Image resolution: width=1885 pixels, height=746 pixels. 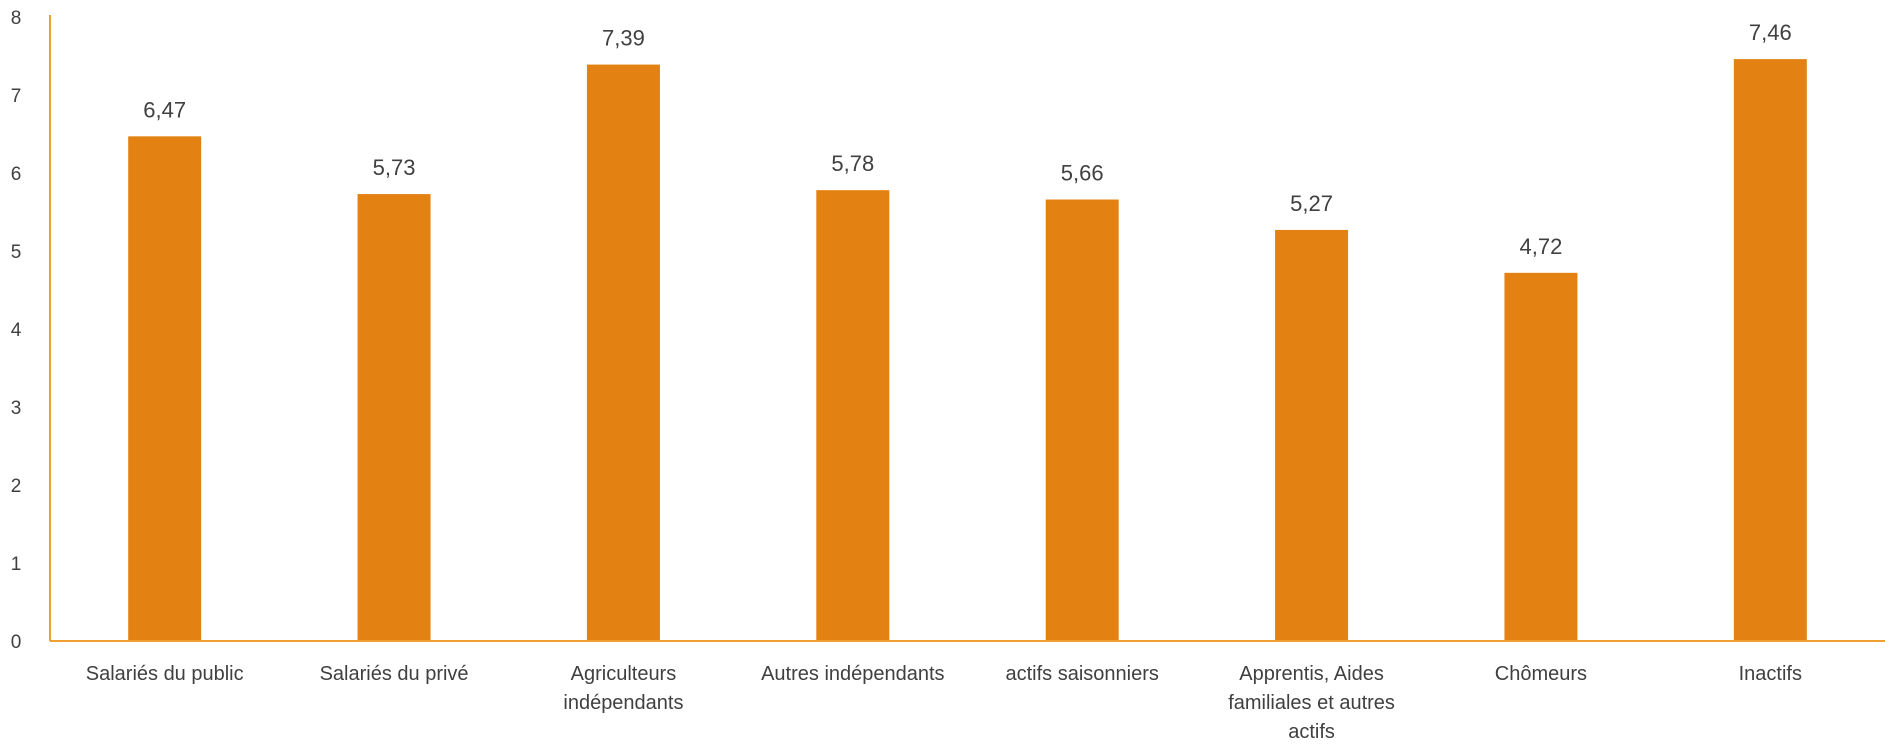 I want to click on data-label: 5,78, so click(x=852, y=163).